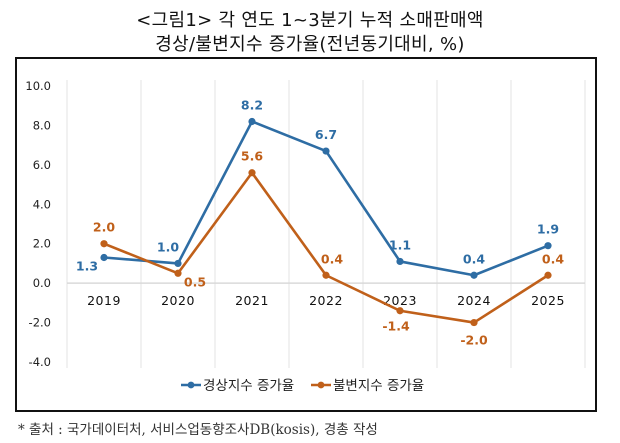  What do you see at coordinates (195, 281) in the screenshot?
I see `data-label: 0.5` at bounding box center [195, 281].